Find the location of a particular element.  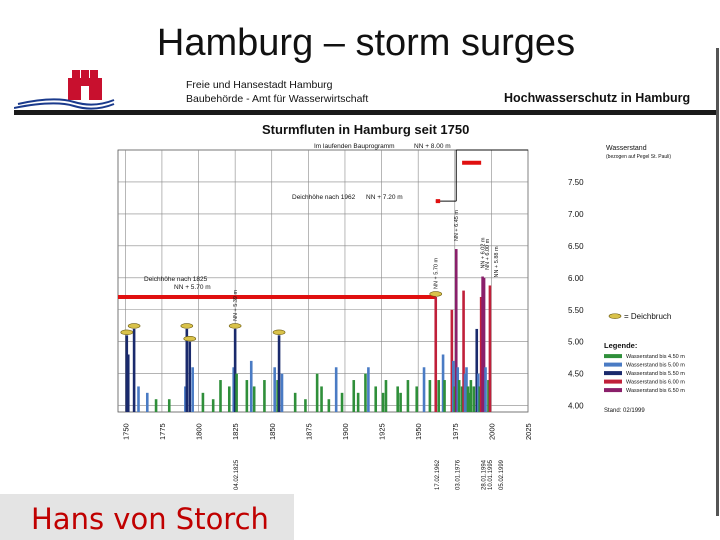

peak-value-label: NN + 5.70 m is located at coordinates (437, 273).